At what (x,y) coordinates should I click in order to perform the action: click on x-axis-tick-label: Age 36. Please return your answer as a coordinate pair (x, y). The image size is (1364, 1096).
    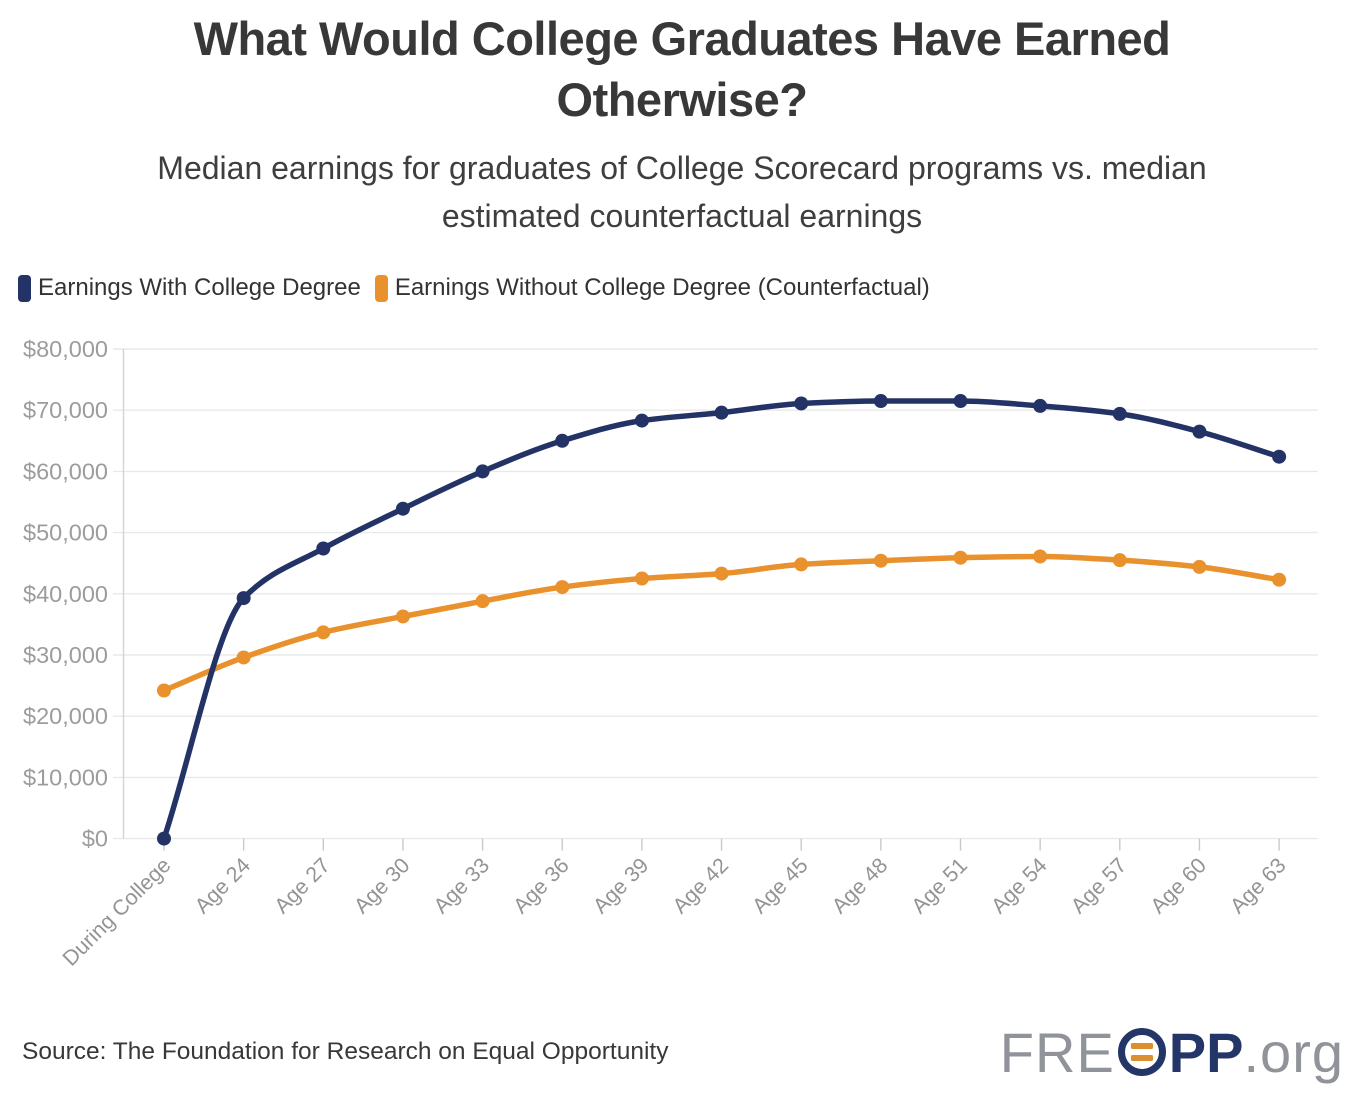
    Looking at the image, I should click on (541, 885).